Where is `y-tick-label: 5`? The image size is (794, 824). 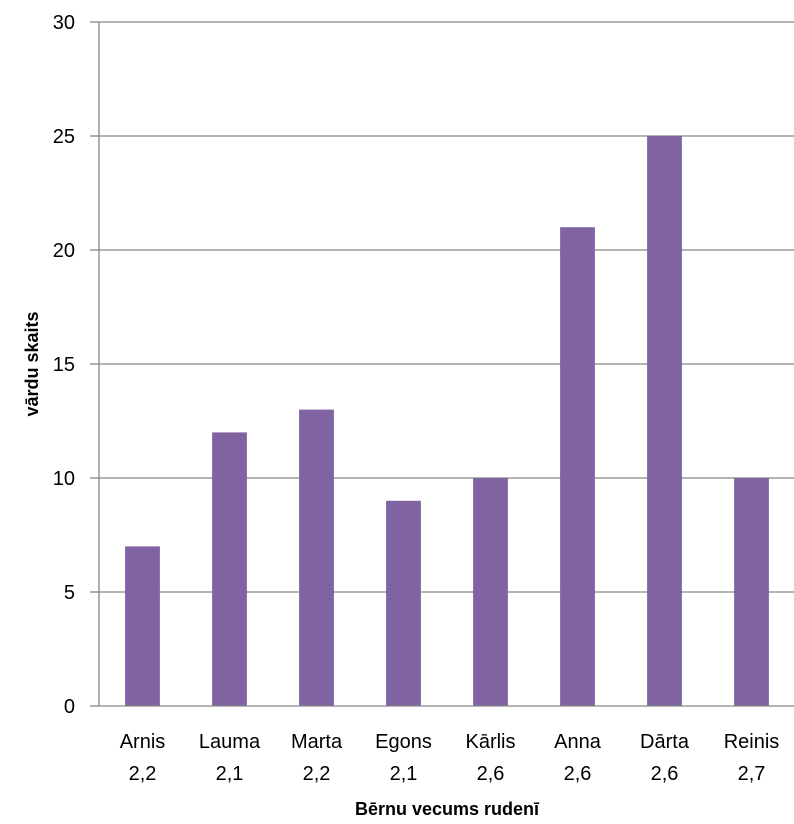 y-tick-label: 5 is located at coordinates (69, 593).